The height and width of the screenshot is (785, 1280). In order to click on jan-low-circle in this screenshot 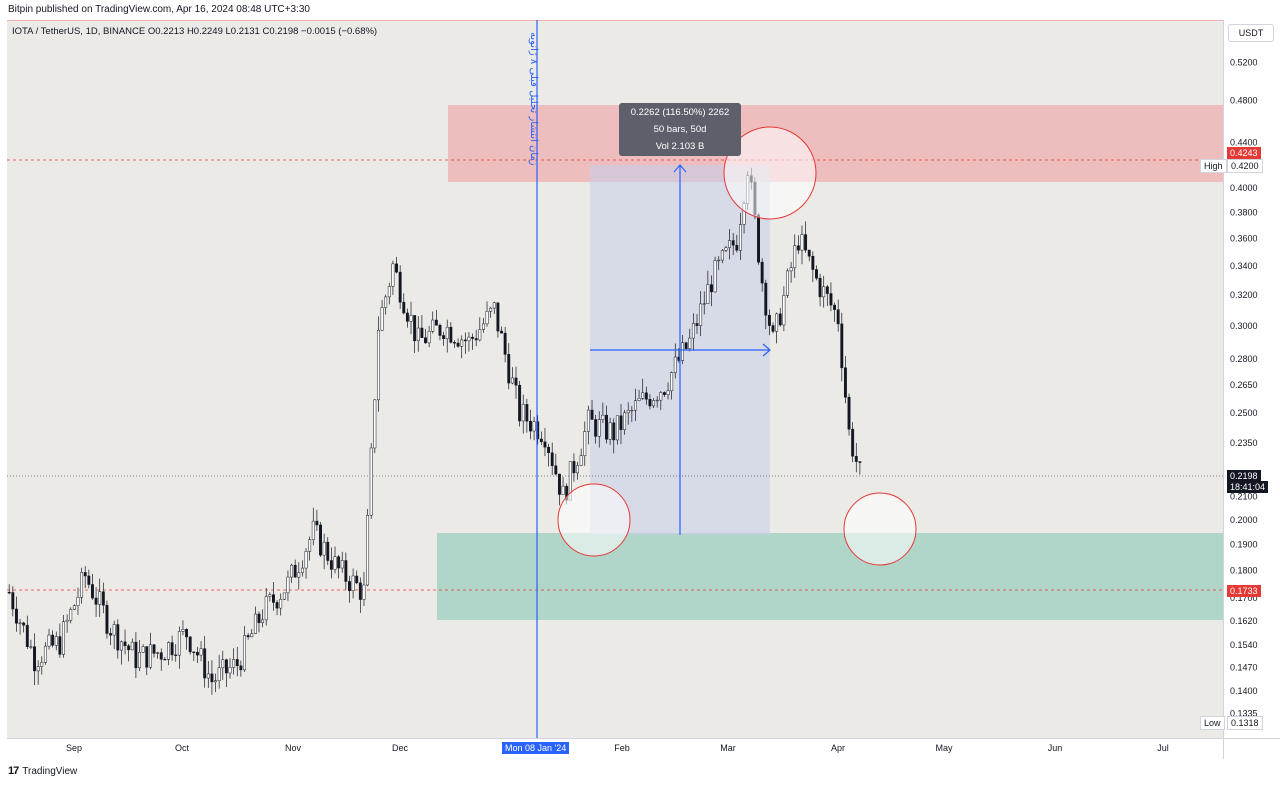, I will do `click(594, 520)`.